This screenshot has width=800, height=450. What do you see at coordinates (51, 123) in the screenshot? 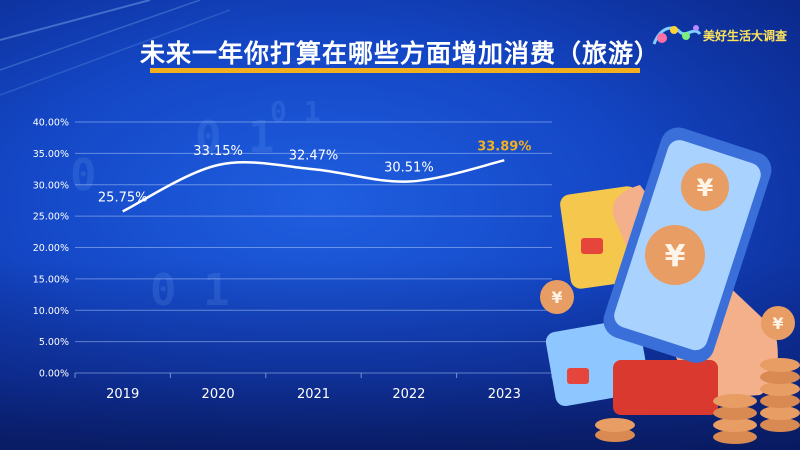
I see `y-tick-label: 40.00%` at bounding box center [51, 123].